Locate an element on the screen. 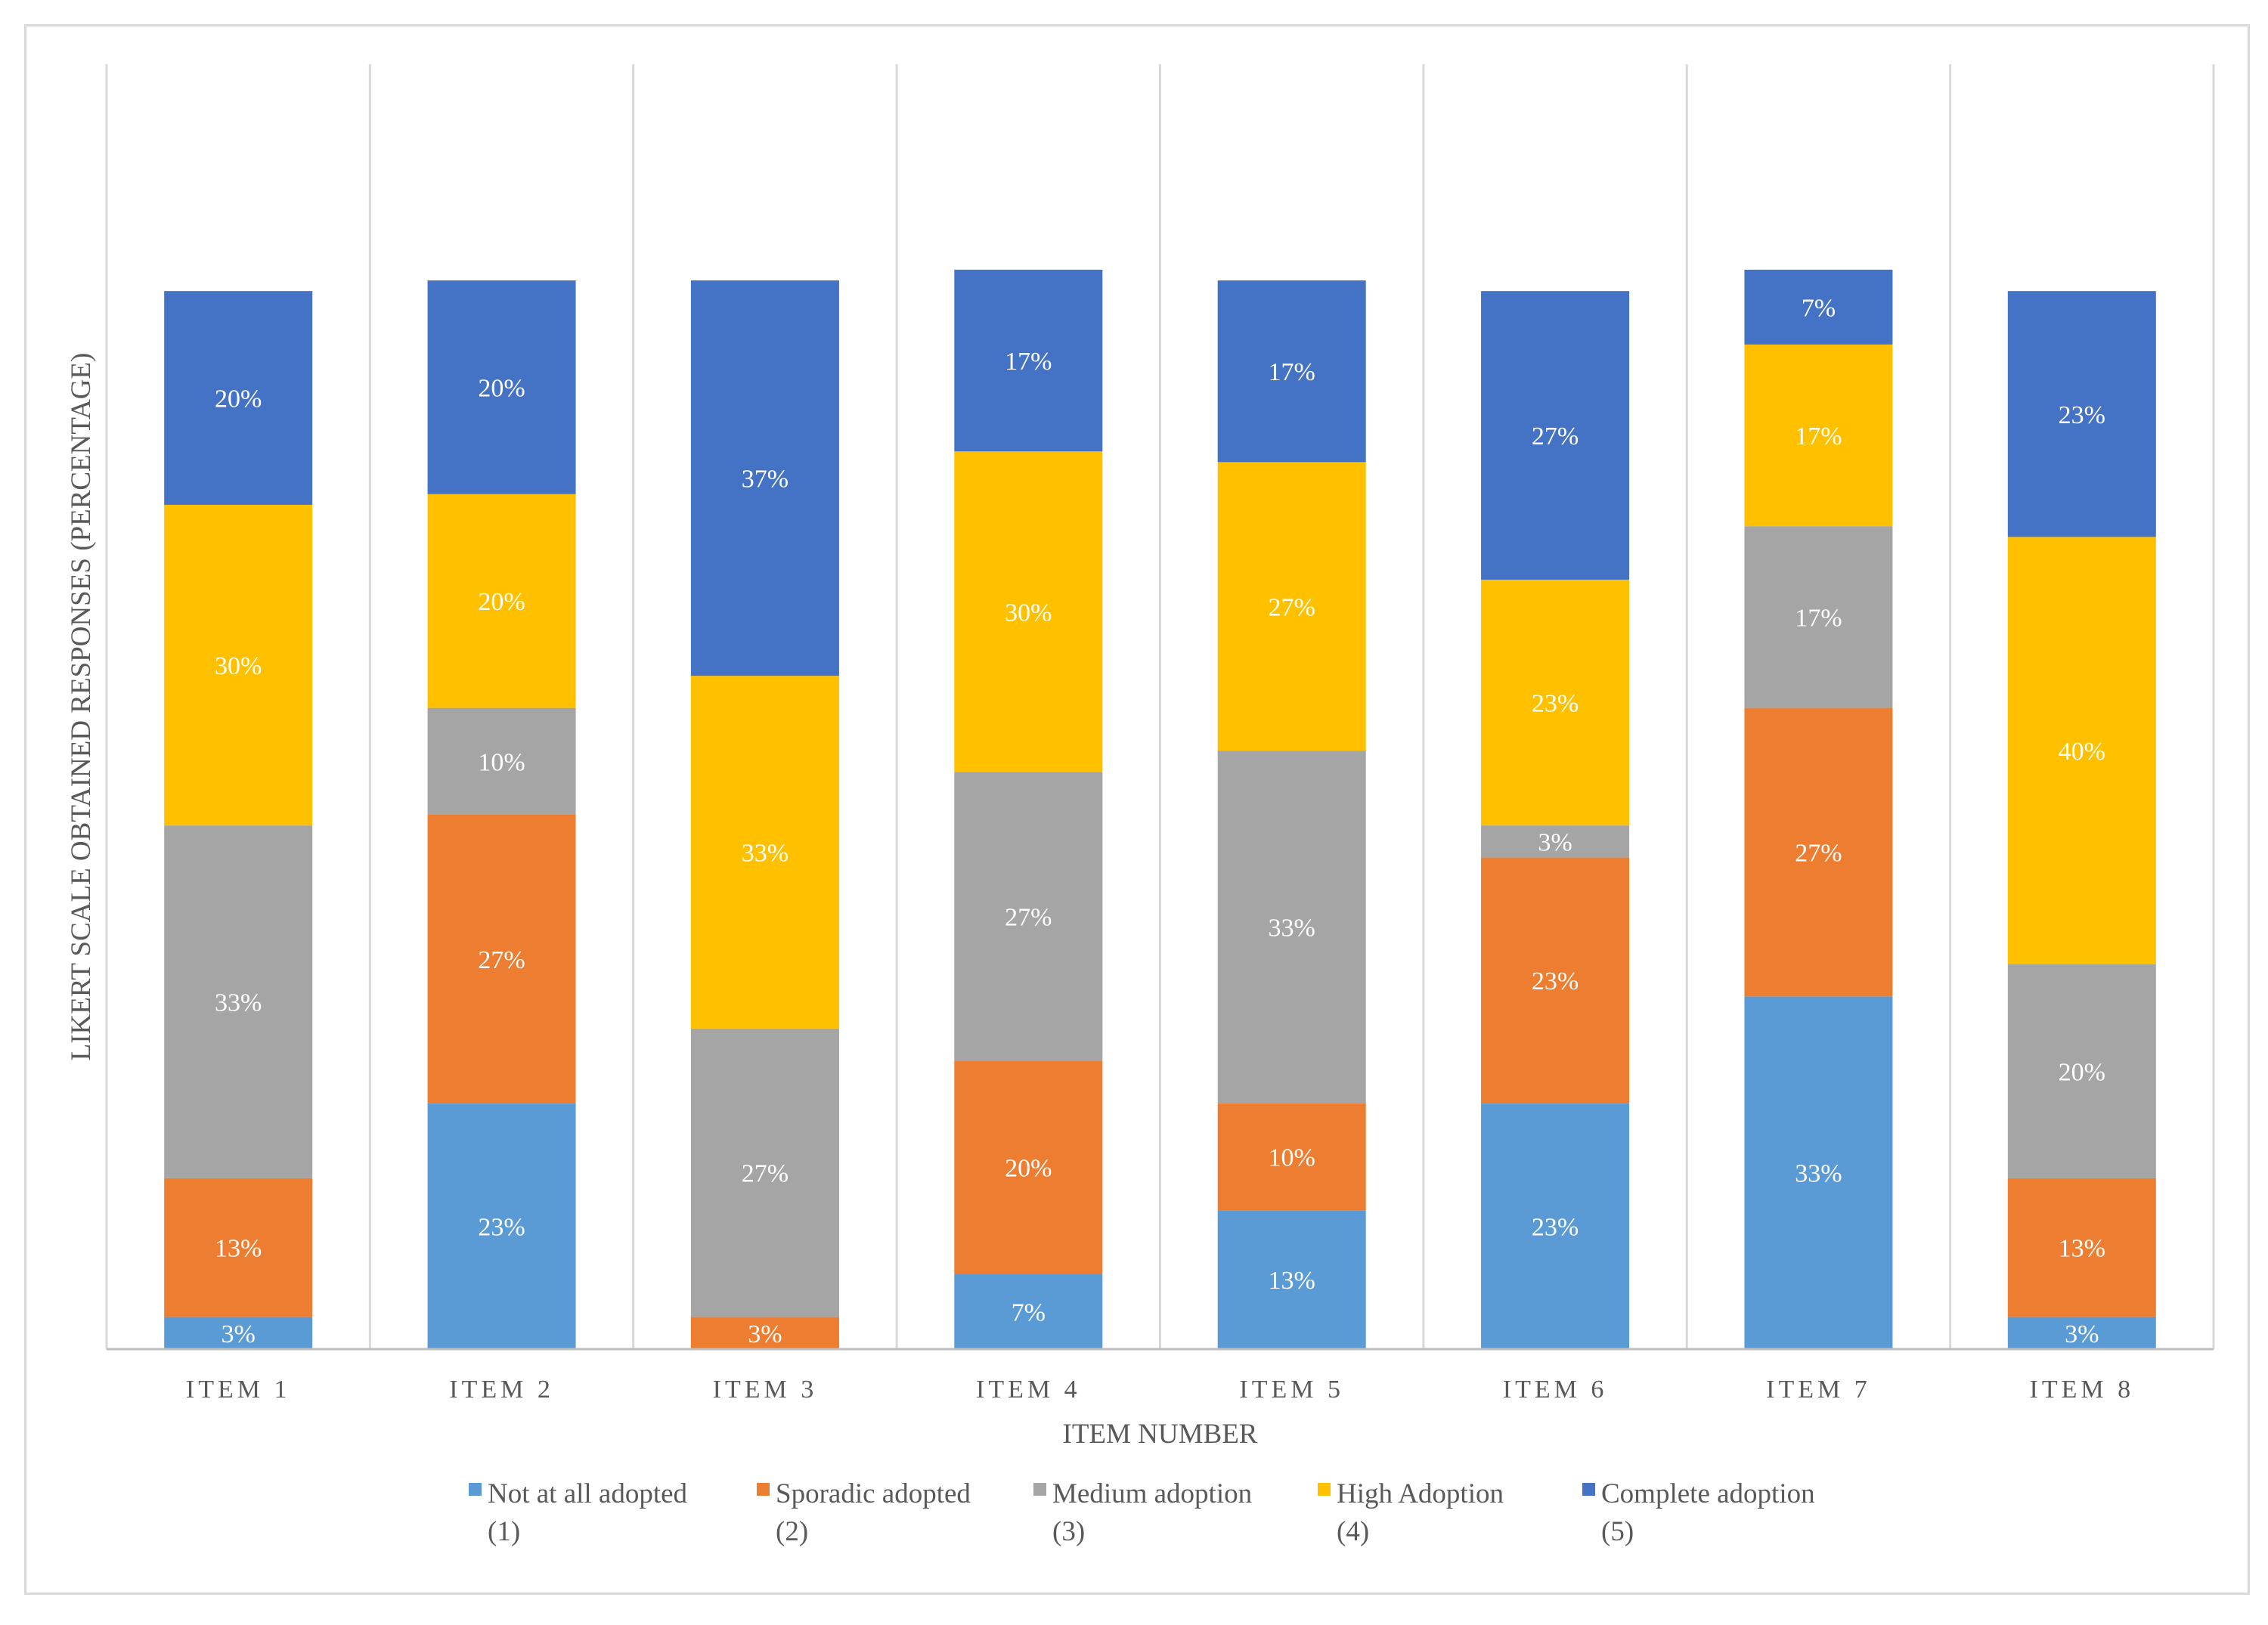 This screenshot has width=2268, height=1625. legend-code: (3) is located at coordinates (1068, 1531).